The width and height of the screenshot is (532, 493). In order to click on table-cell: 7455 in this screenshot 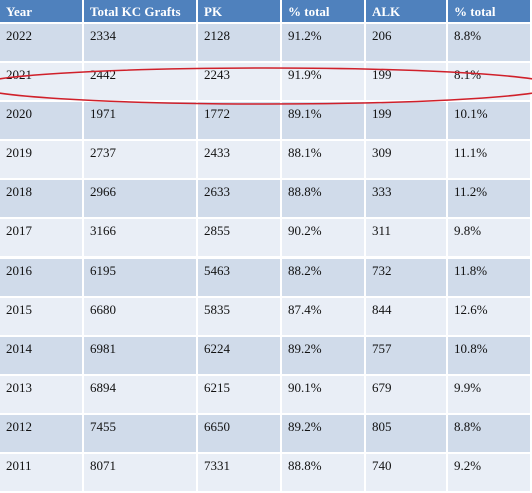, I will do `click(141, 434)`.